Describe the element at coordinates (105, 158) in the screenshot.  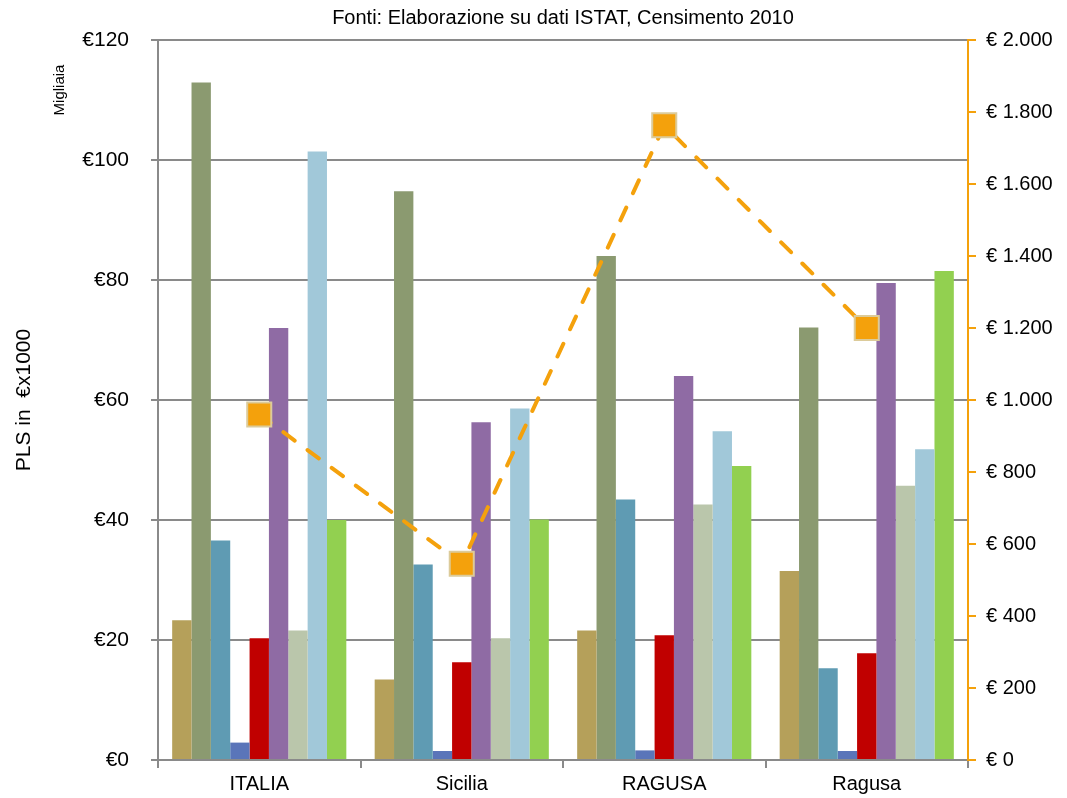
I see `y-tick-label: €100` at that location.